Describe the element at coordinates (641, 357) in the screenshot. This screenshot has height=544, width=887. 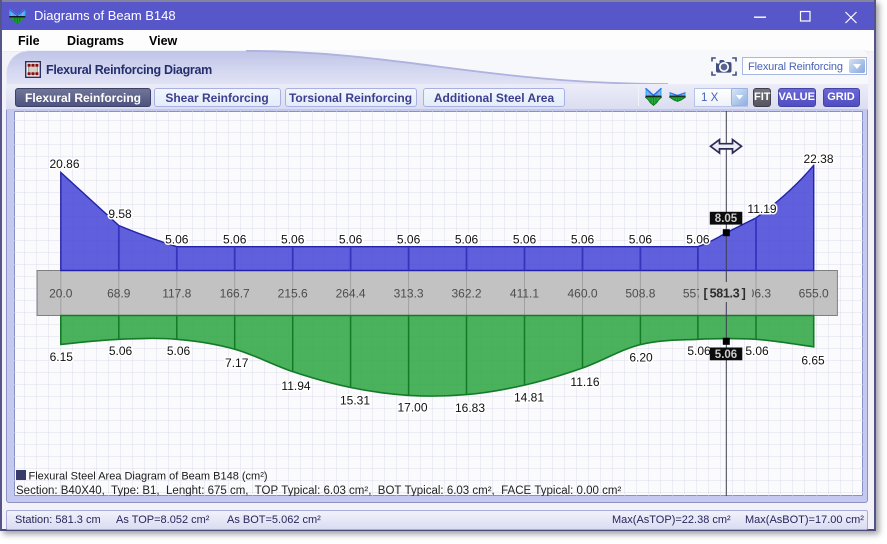
I see `svg-text: 6.20` at that location.